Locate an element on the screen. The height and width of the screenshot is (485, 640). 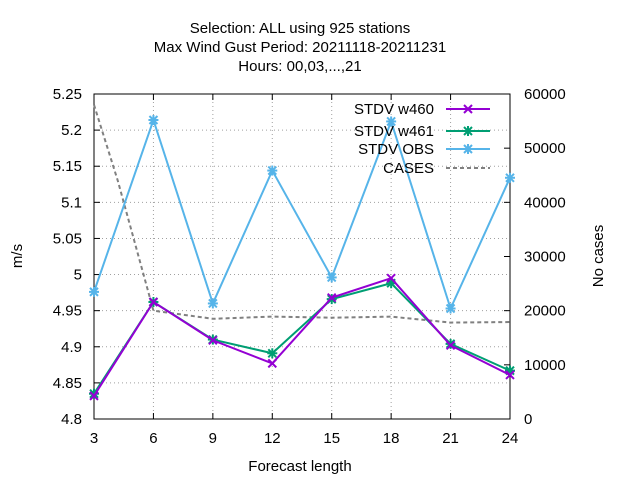
x-tick-label: 21 is located at coordinates (450, 438).